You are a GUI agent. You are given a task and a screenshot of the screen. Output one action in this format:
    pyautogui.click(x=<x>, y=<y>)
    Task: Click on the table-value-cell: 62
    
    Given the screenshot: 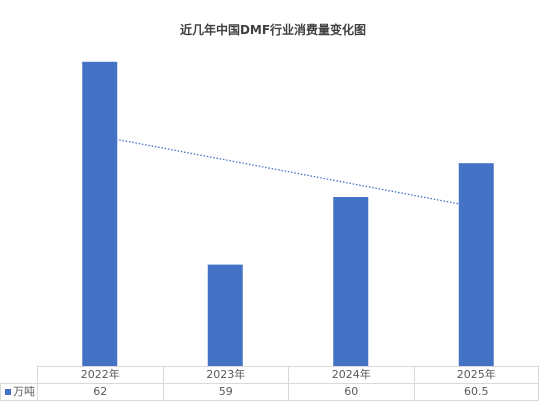 What is the action you would take?
    pyautogui.click(x=100, y=392)
    